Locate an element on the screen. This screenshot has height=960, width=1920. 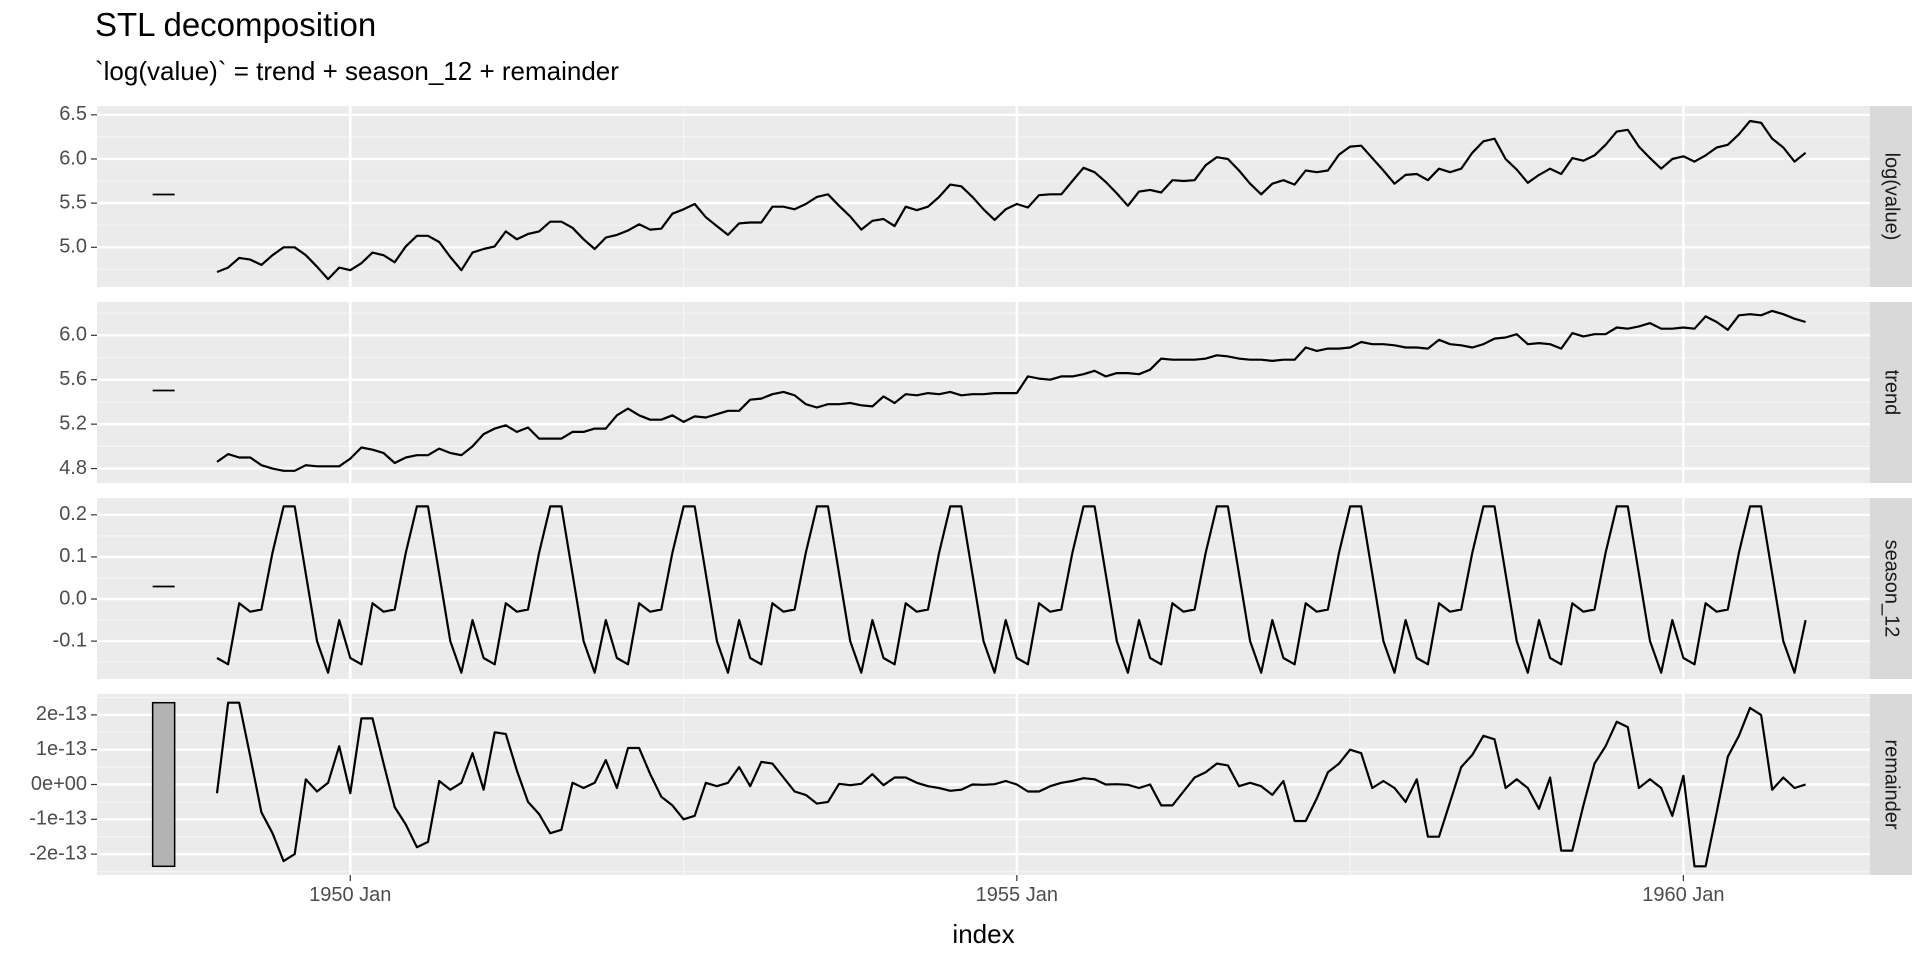
y-tick-label: 0.0 is located at coordinates (73, 598).